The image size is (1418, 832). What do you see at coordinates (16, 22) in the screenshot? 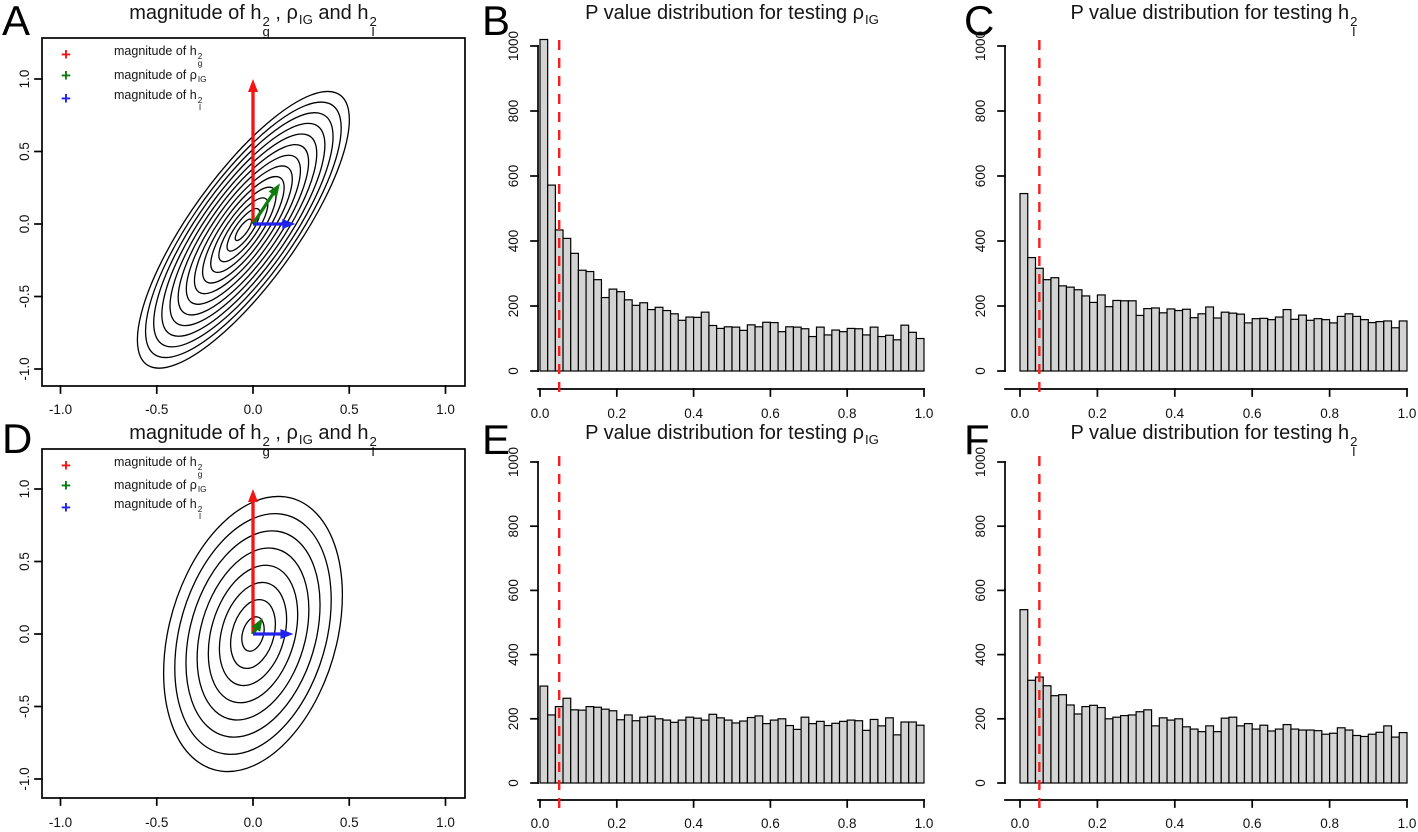
I see `panel-letter: A` at bounding box center [16, 22].